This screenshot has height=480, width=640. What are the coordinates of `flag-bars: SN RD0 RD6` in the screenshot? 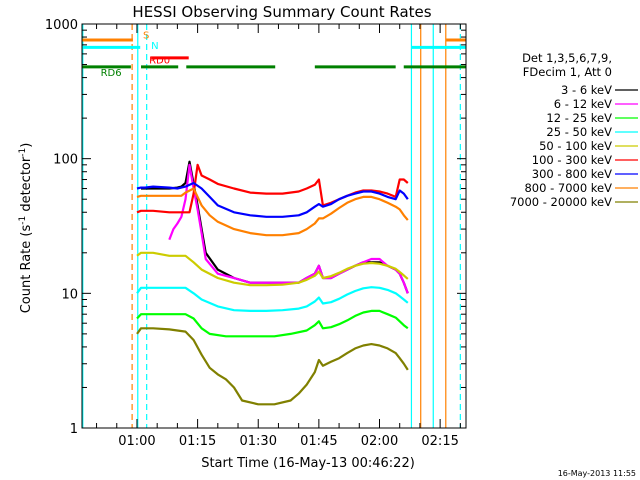 It's located at (274, 55).